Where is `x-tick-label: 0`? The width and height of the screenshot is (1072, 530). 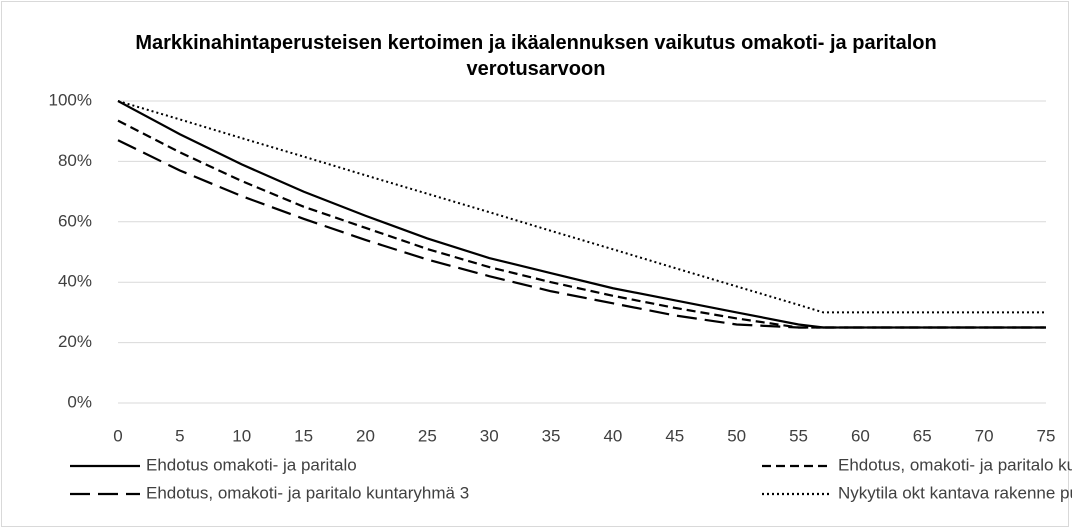 x-tick-label: 0 is located at coordinates (117, 435).